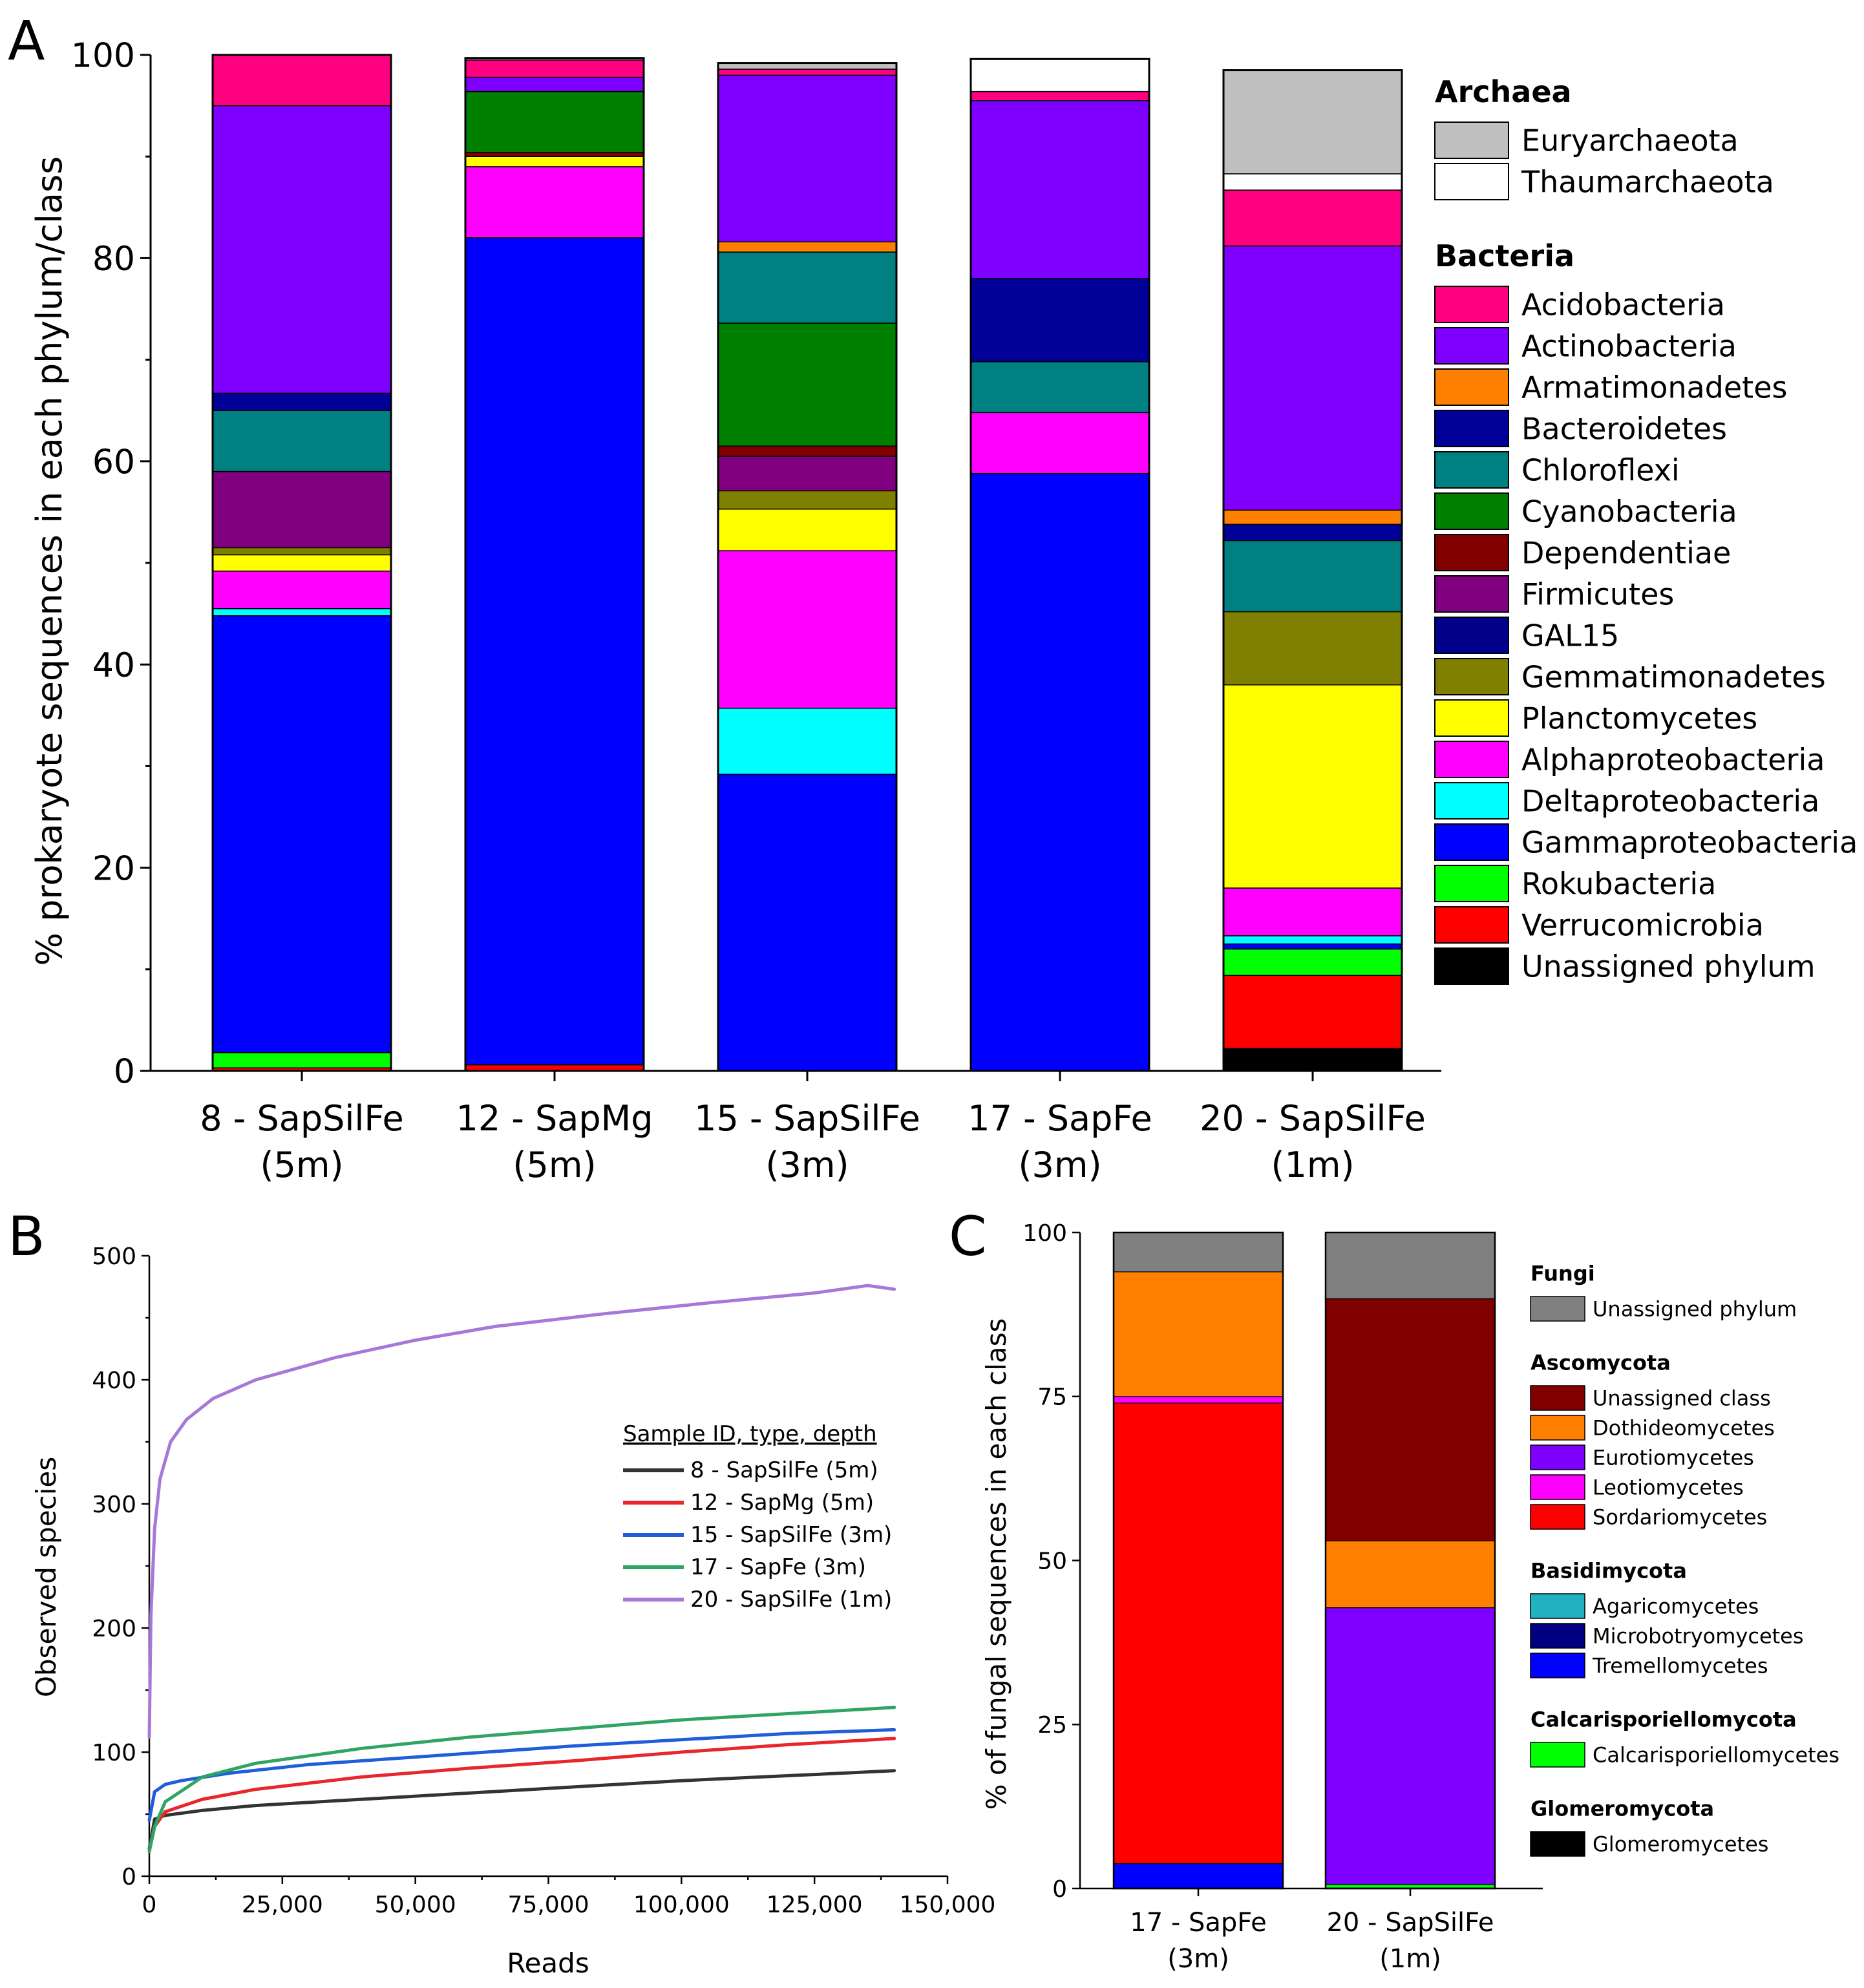 The height and width of the screenshot is (1988, 1864). What do you see at coordinates (1472, 635) in the screenshot?
I see `legend-swatch-gal15` at bounding box center [1472, 635].